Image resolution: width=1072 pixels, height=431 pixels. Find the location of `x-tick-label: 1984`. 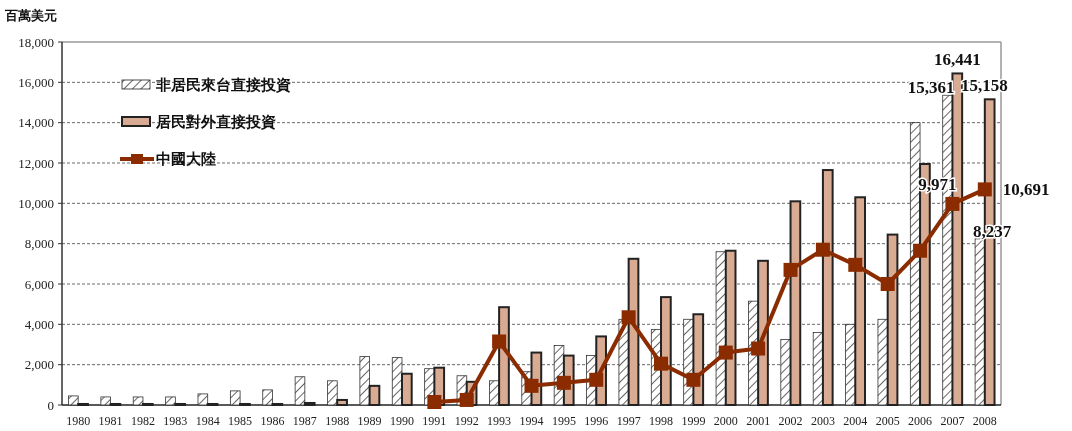

x-tick-label: 1984 is located at coordinates (207, 421).